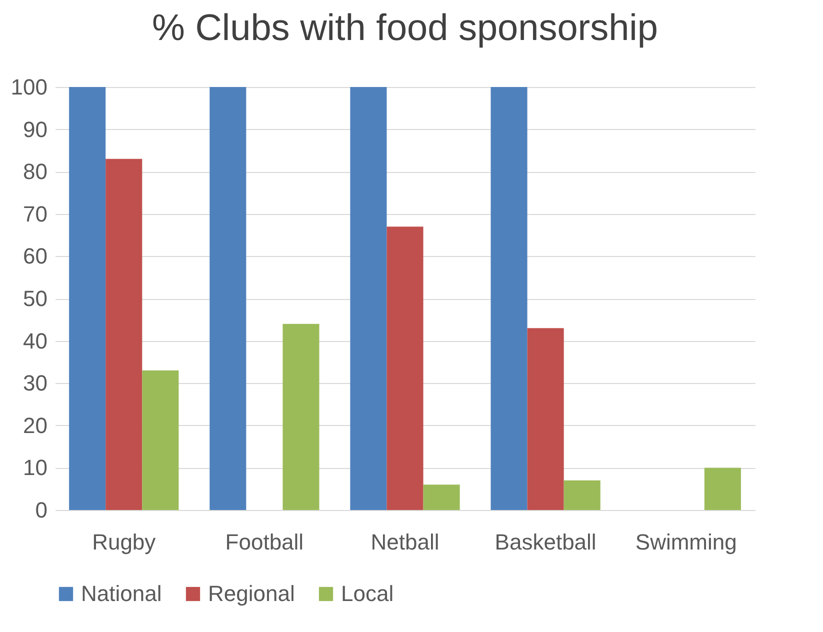 The width and height of the screenshot is (823, 632). What do you see at coordinates (35, 129) in the screenshot?
I see `y-tick-label: 90` at bounding box center [35, 129].